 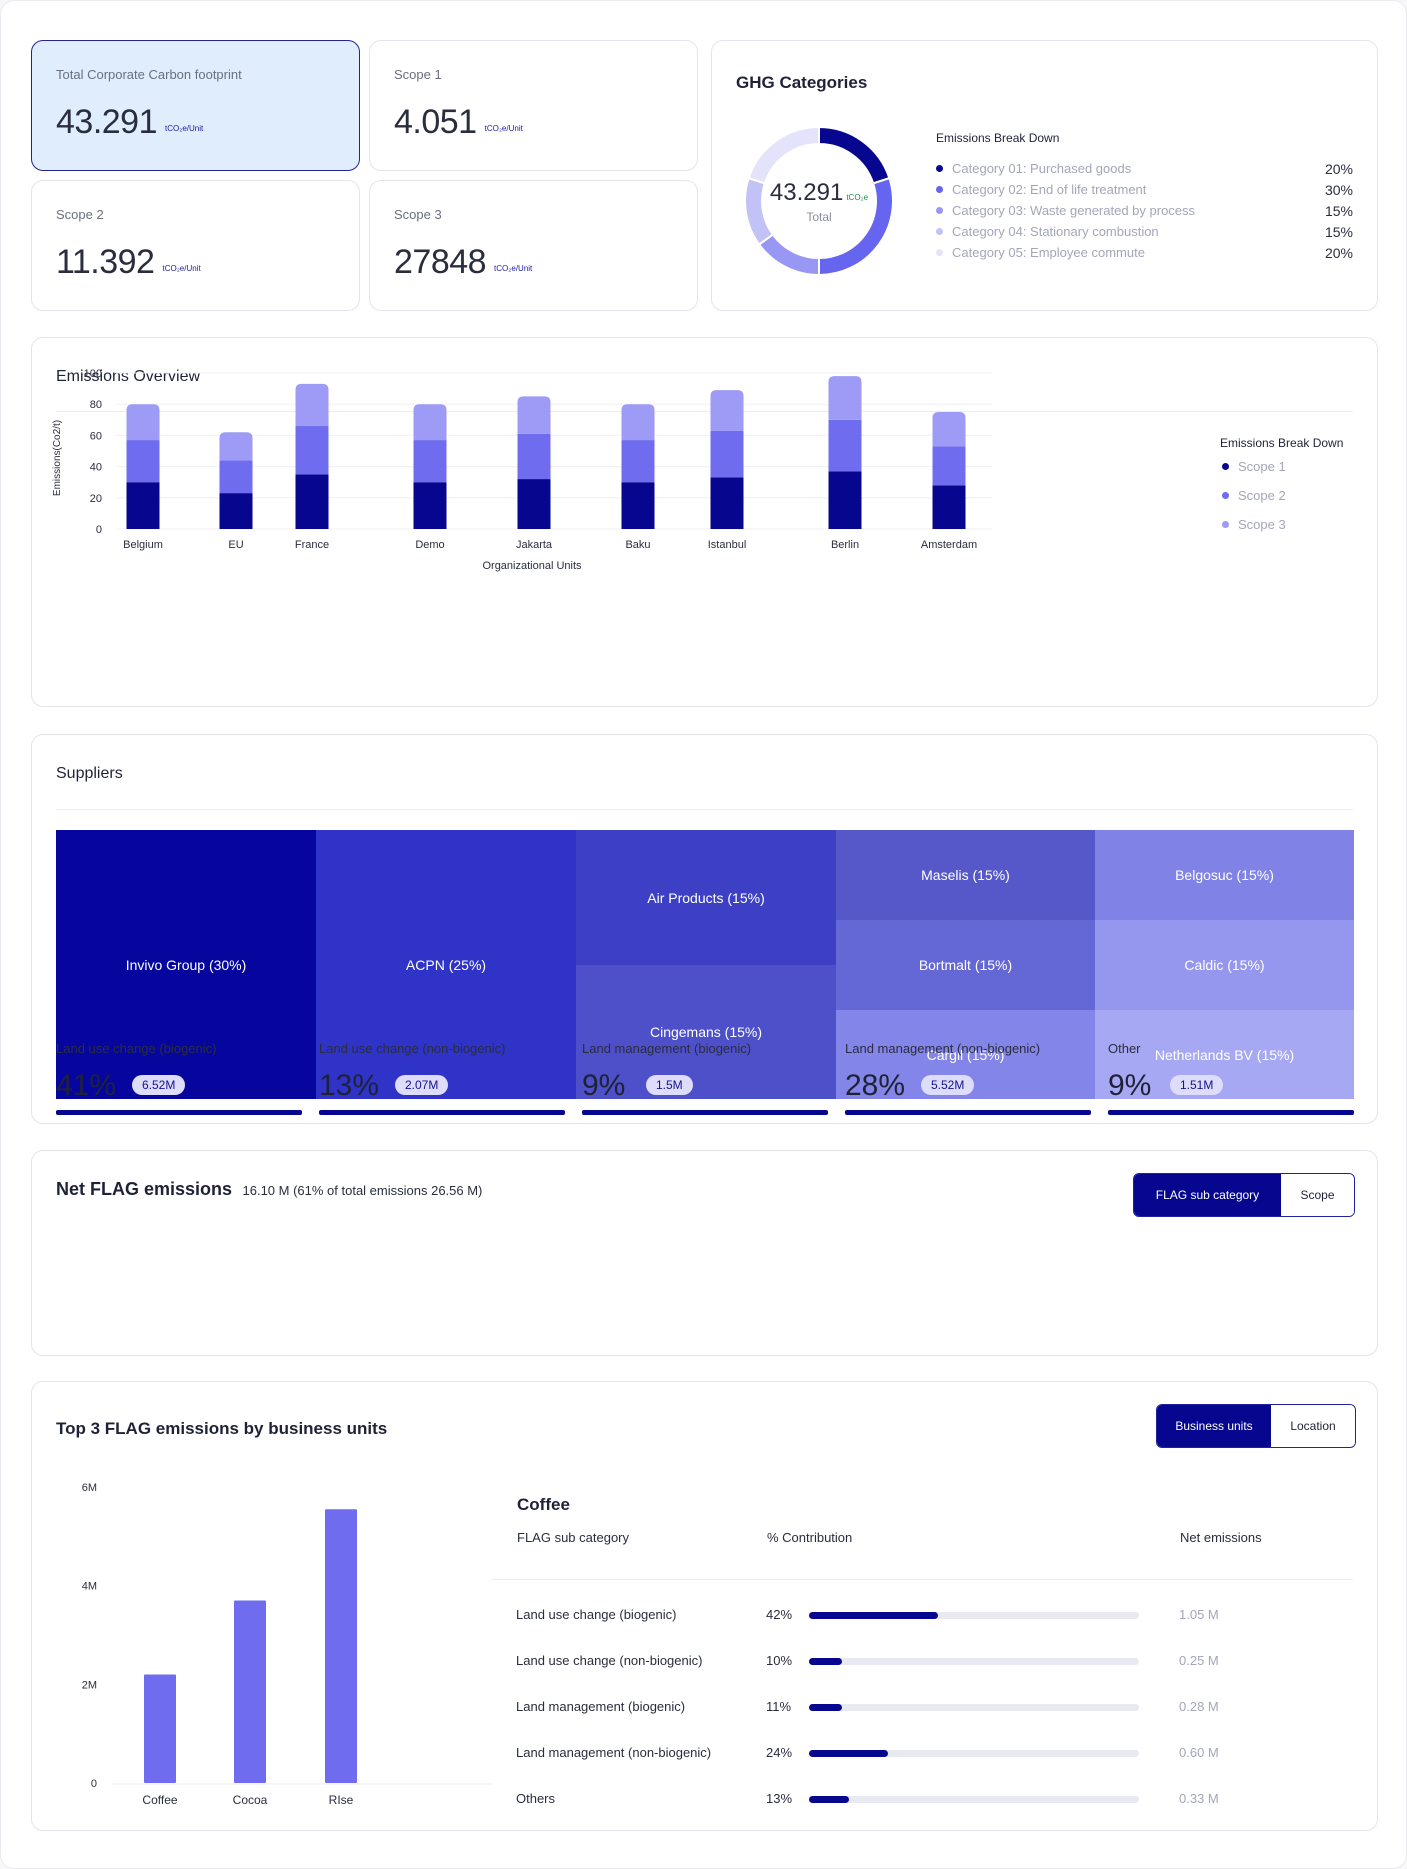 I want to click on supplier-cell: Bortmalt (15%), so click(x=965, y=965).